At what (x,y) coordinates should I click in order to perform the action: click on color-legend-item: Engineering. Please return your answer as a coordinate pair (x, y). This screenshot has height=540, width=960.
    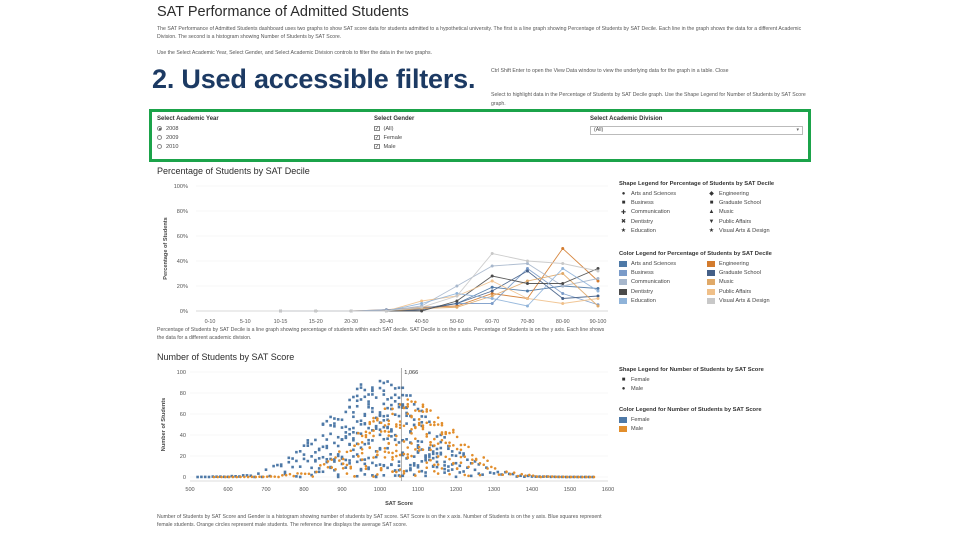
    Looking at the image, I should click on (757, 263).